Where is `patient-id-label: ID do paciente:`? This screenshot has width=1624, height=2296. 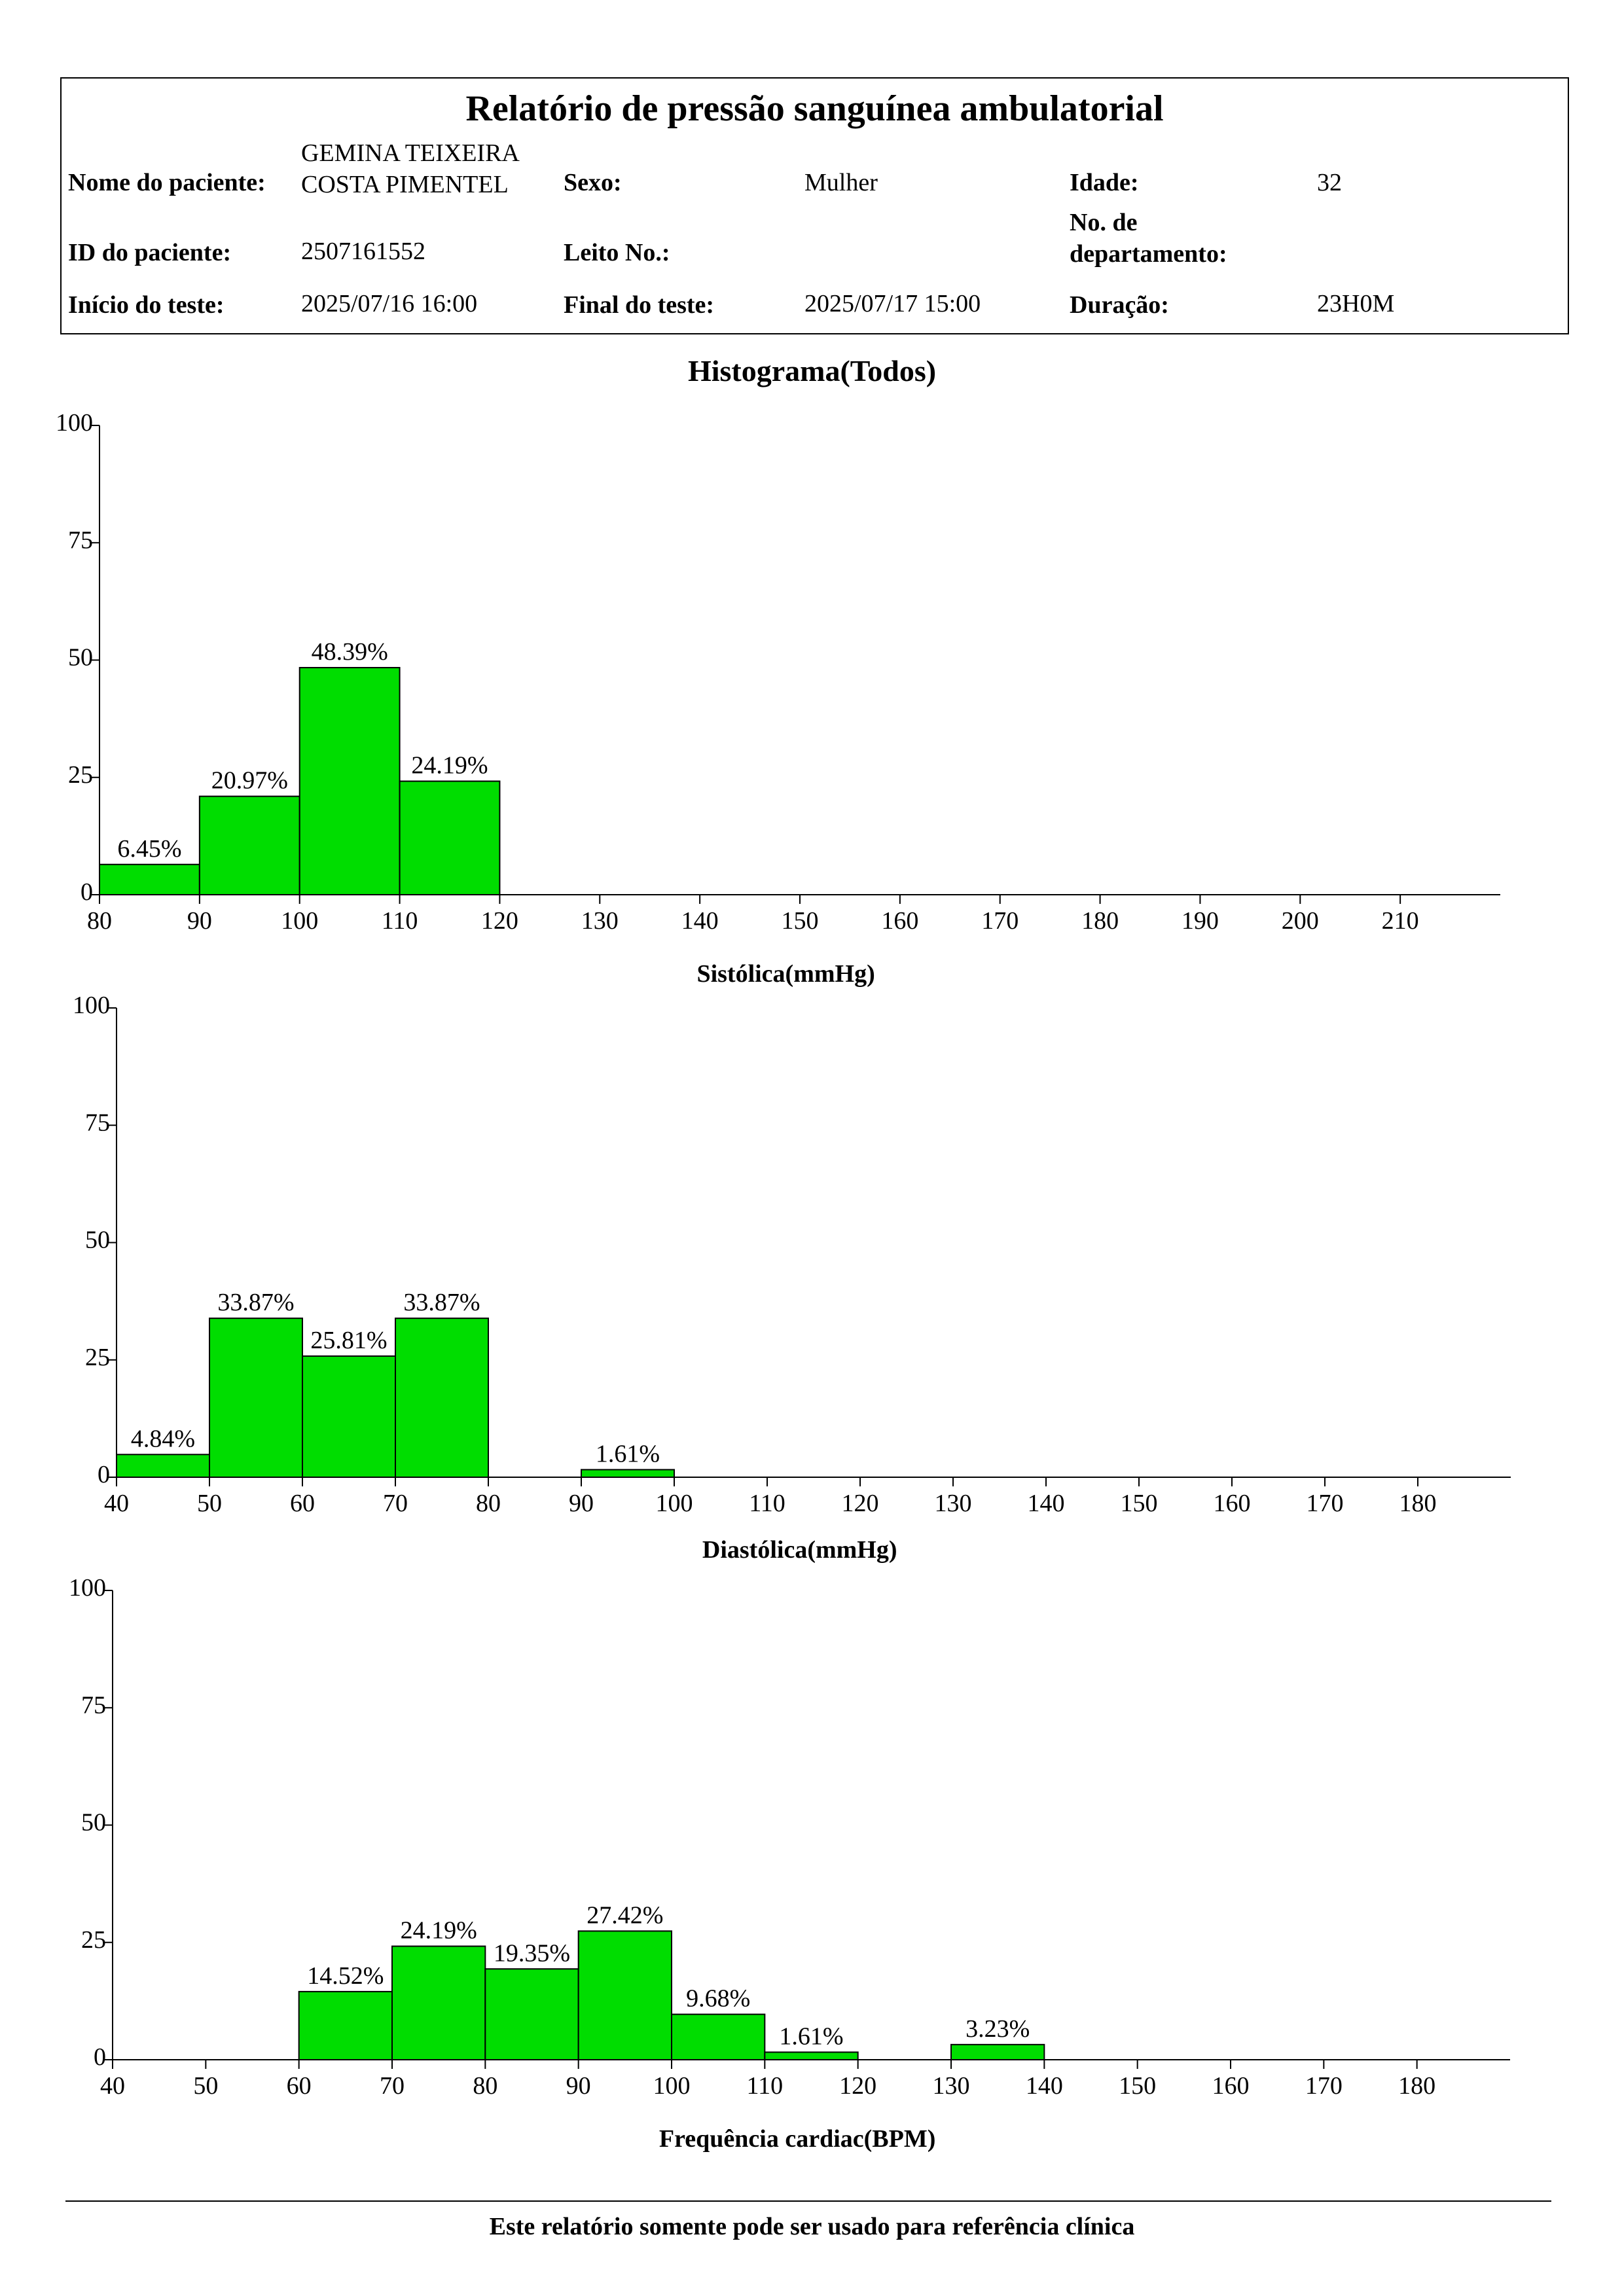
patient-id-label: ID do paciente: is located at coordinates (150, 252).